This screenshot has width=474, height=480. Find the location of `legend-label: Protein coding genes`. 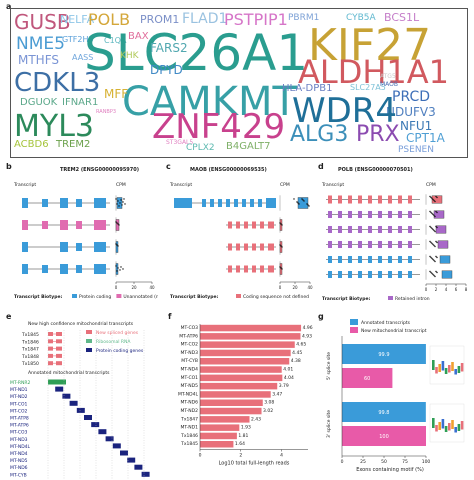

legend-label: Protein coding genes is located at coordinates (120, 351).